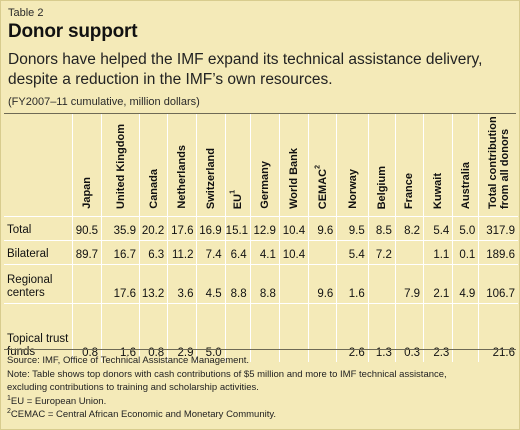 The width and height of the screenshot is (520, 430). What do you see at coordinates (381, 187) in the screenshot?
I see `column-header-label: Belgium` at bounding box center [381, 187].